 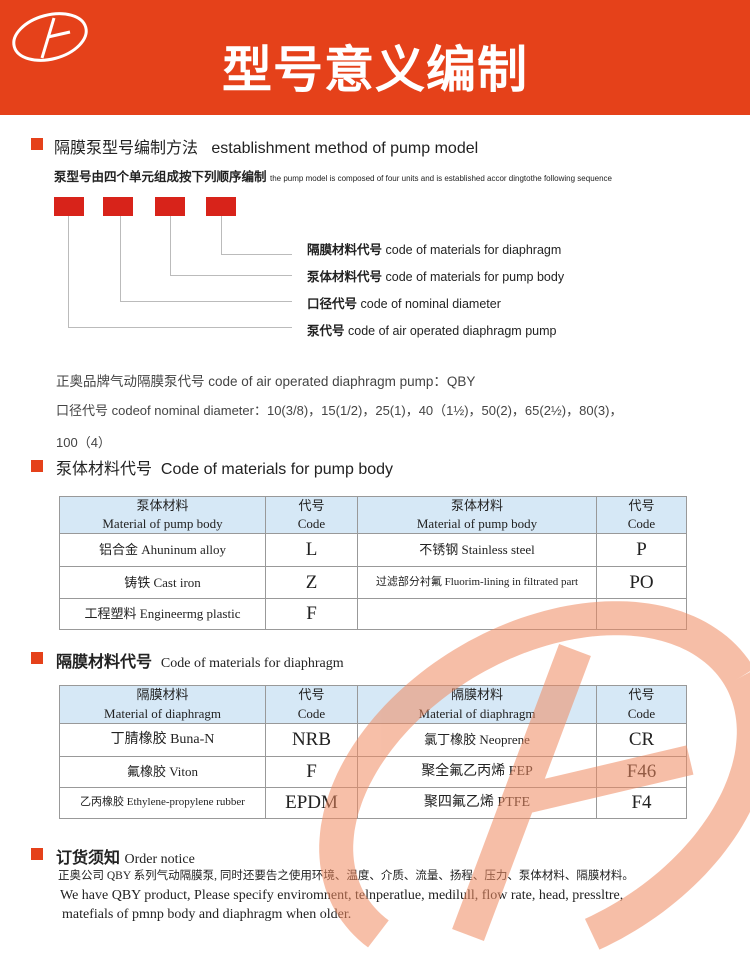 What do you see at coordinates (477, 772) in the screenshot?
I see `material-cell: 聚全氟乙丙烯 FEP` at bounding box center [477, 772].